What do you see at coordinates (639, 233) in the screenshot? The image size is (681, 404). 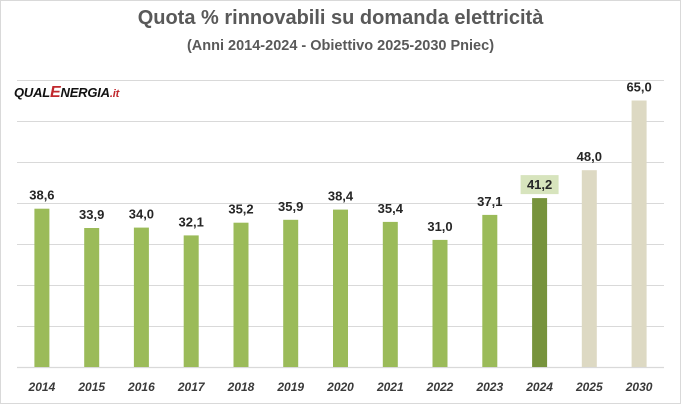 I see `bar-2030` at bounding box center [639, 233].